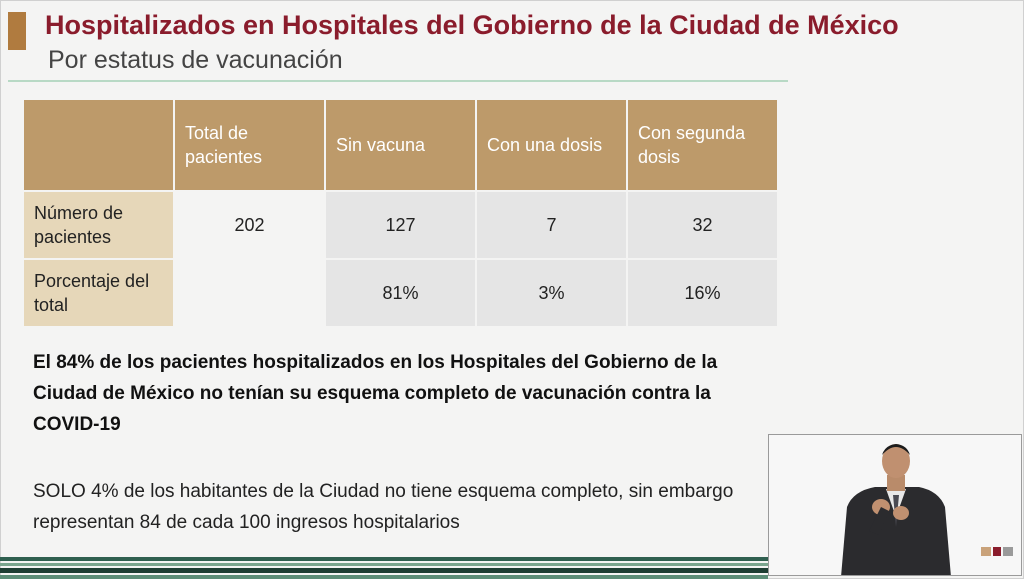 Image resolution: width=1024 pixels, height=579 pixels. Describe the element at coordinates (927, 509) in the screenshot. I see `interpreter-image` at that location.